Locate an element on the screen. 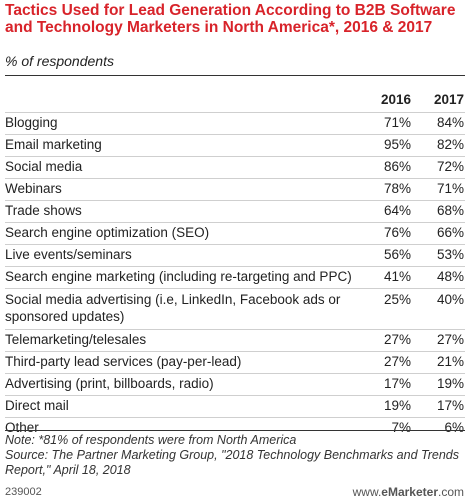  value-2017: 72% is located at coordinates (450, 166).